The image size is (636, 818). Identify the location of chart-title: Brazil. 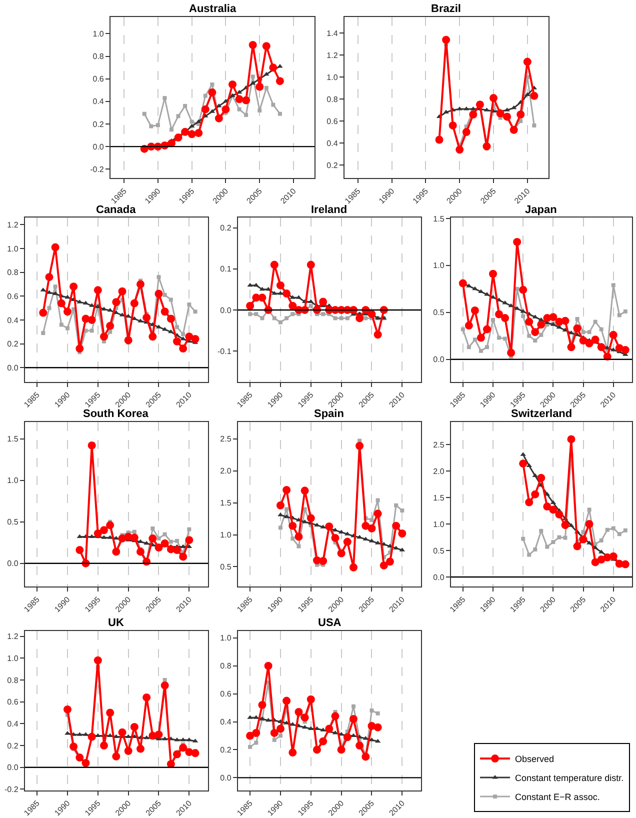
(446, 9).